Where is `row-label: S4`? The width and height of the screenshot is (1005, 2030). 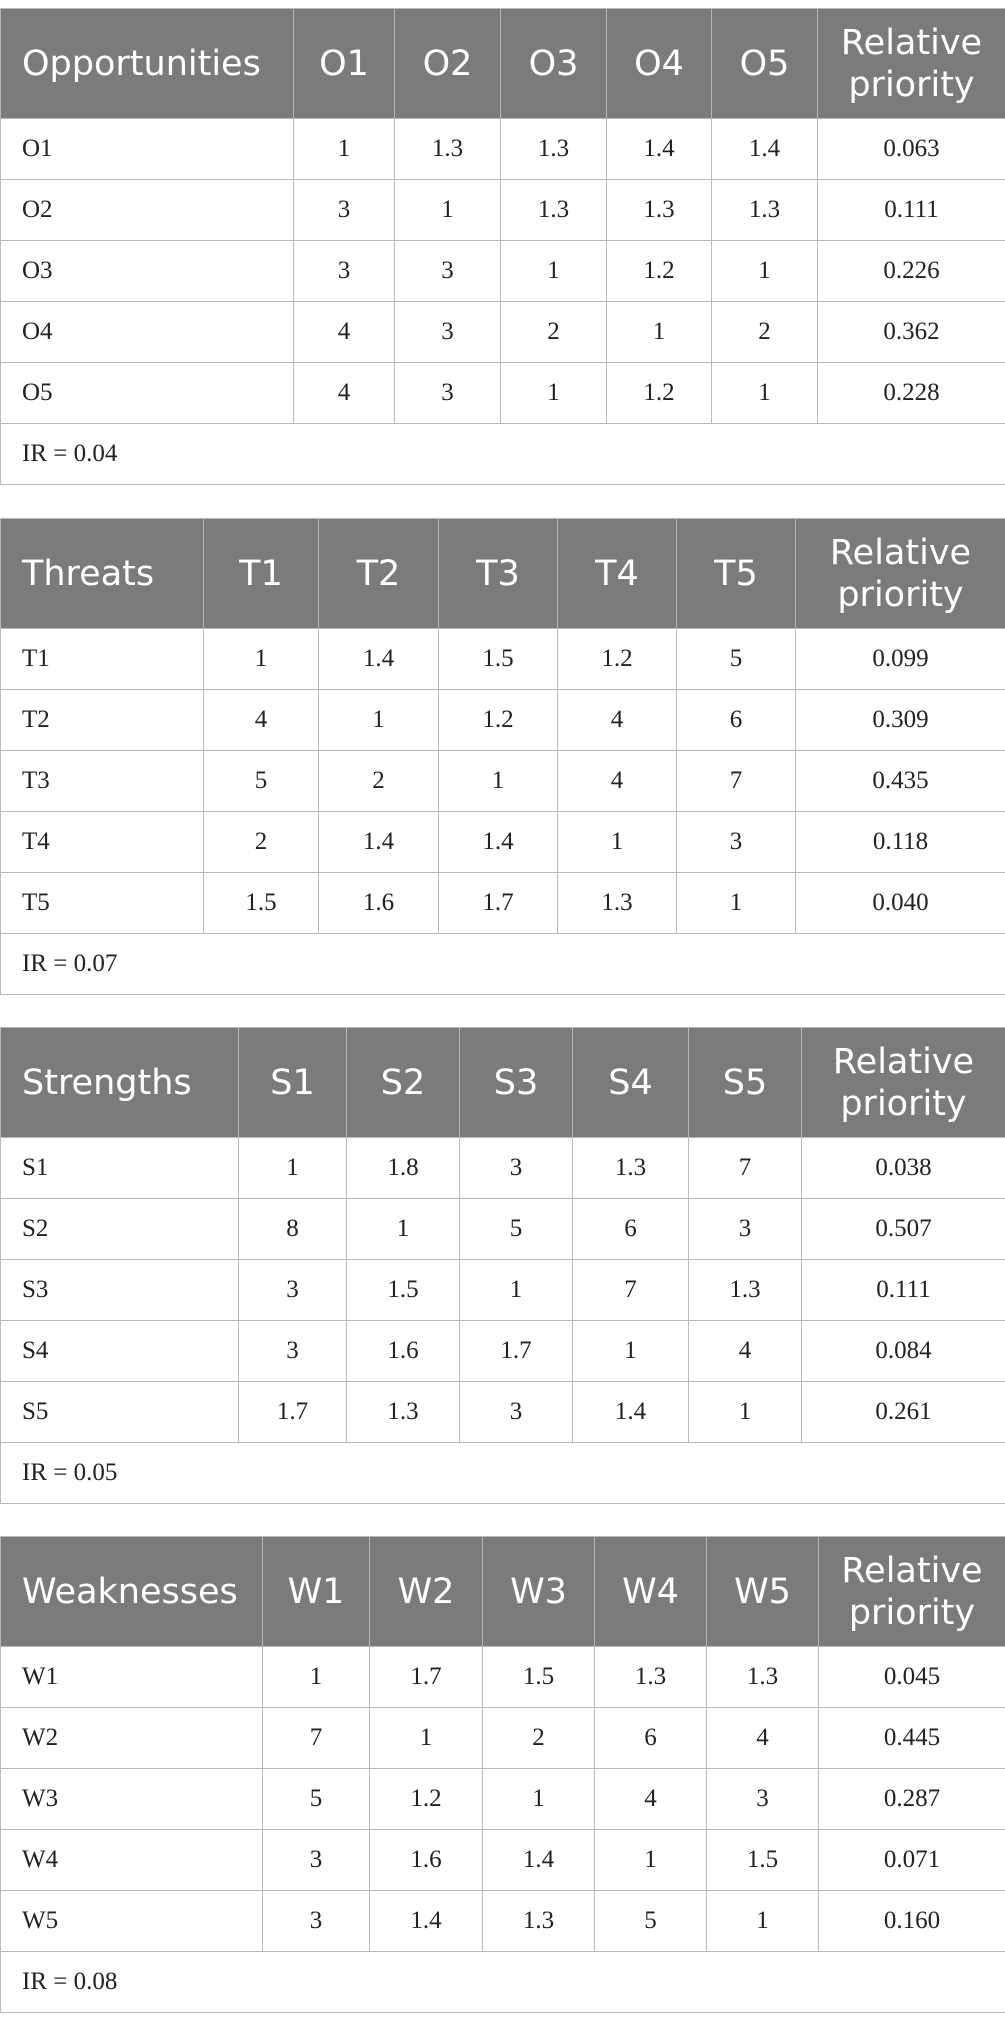 row-label: S4 is located at coordinates (119, 1351).